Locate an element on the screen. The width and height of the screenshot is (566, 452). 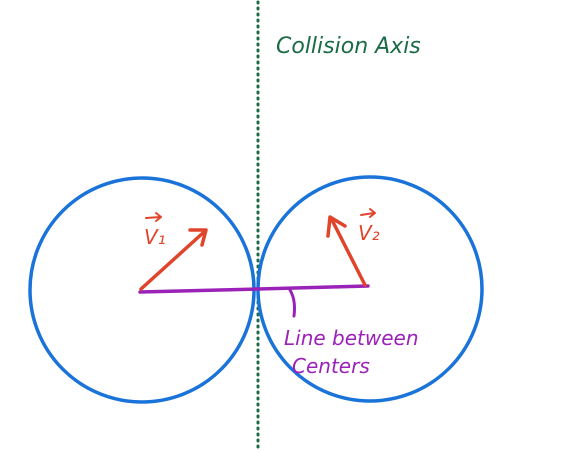
v2-label: V₂ is located at coordinates (369, 233).